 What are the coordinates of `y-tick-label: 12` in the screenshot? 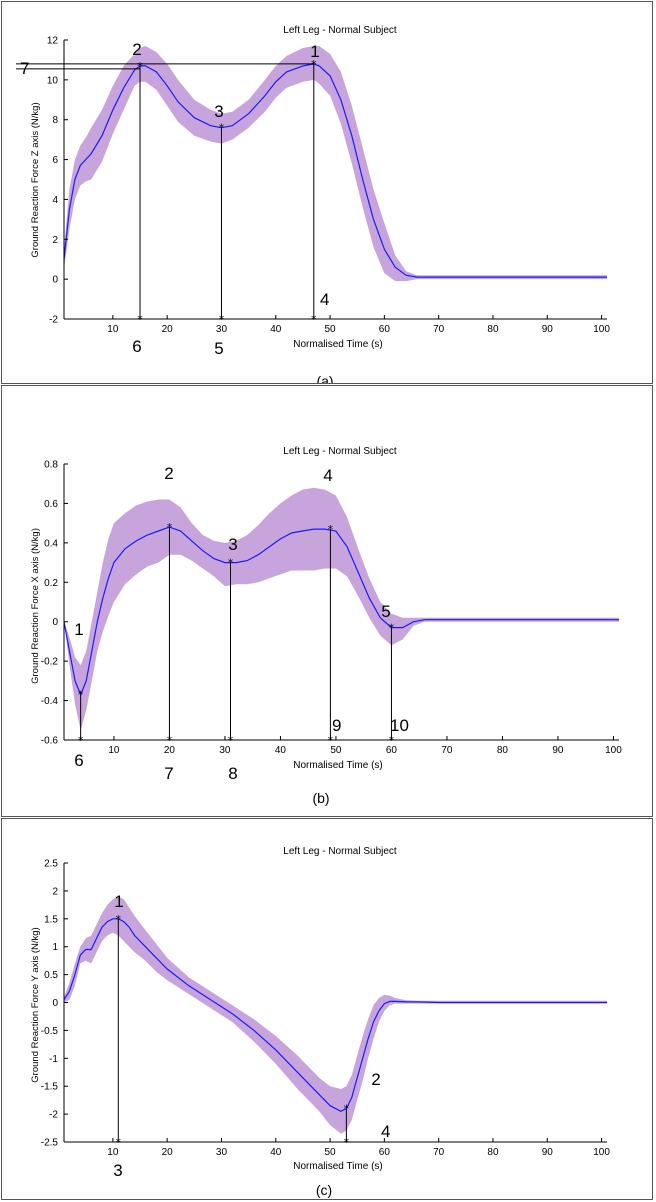 It's located at (53, 41).